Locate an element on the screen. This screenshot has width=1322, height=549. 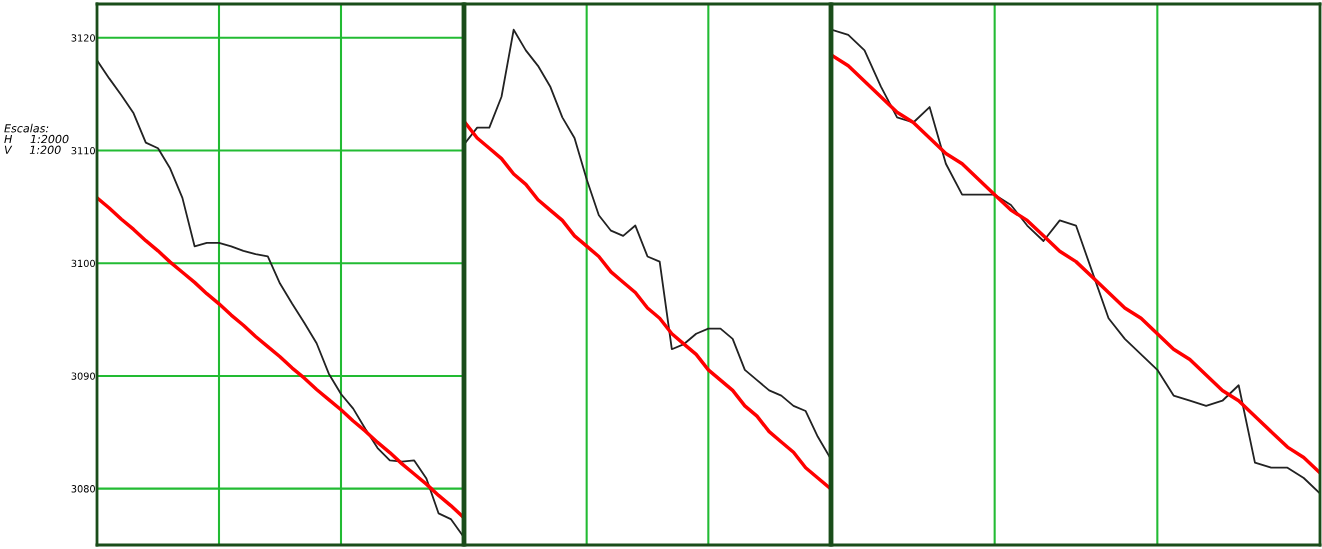
y-tick-label: 3090 is located at coordinates (83, 376).